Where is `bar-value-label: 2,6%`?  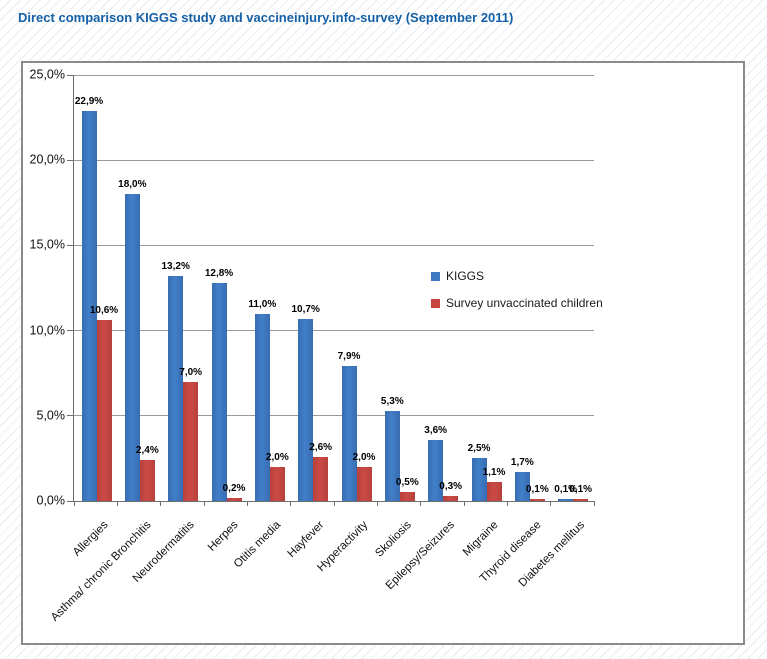
bar-value-label: 2,6% is located at coordinates (321, 447).